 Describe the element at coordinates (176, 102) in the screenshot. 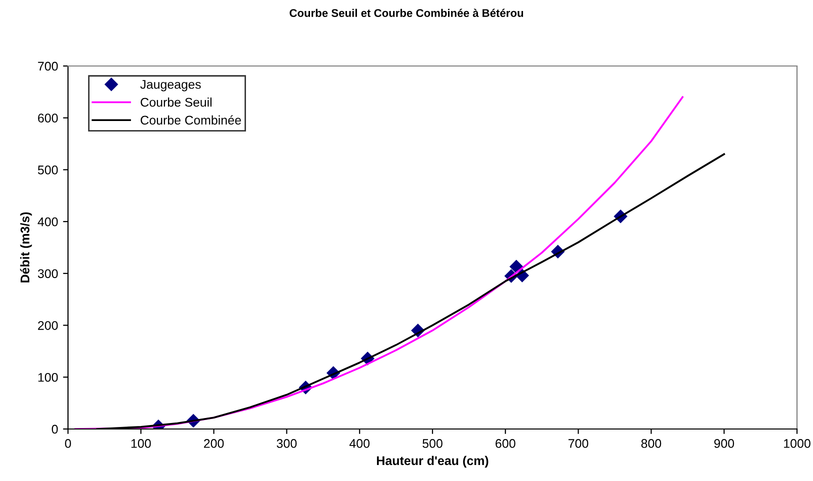

I see `legend-label: Courbe Seuil` at that location.